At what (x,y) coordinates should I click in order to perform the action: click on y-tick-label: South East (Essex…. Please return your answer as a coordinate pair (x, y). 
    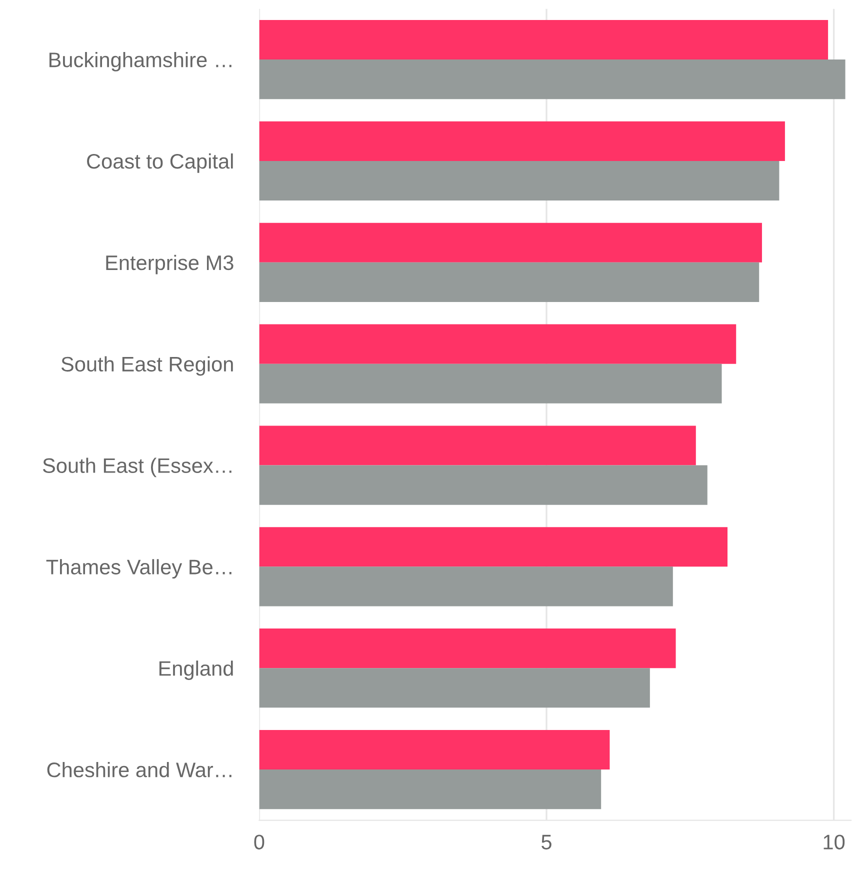
    Looking at the image, I should click on (137, 468).